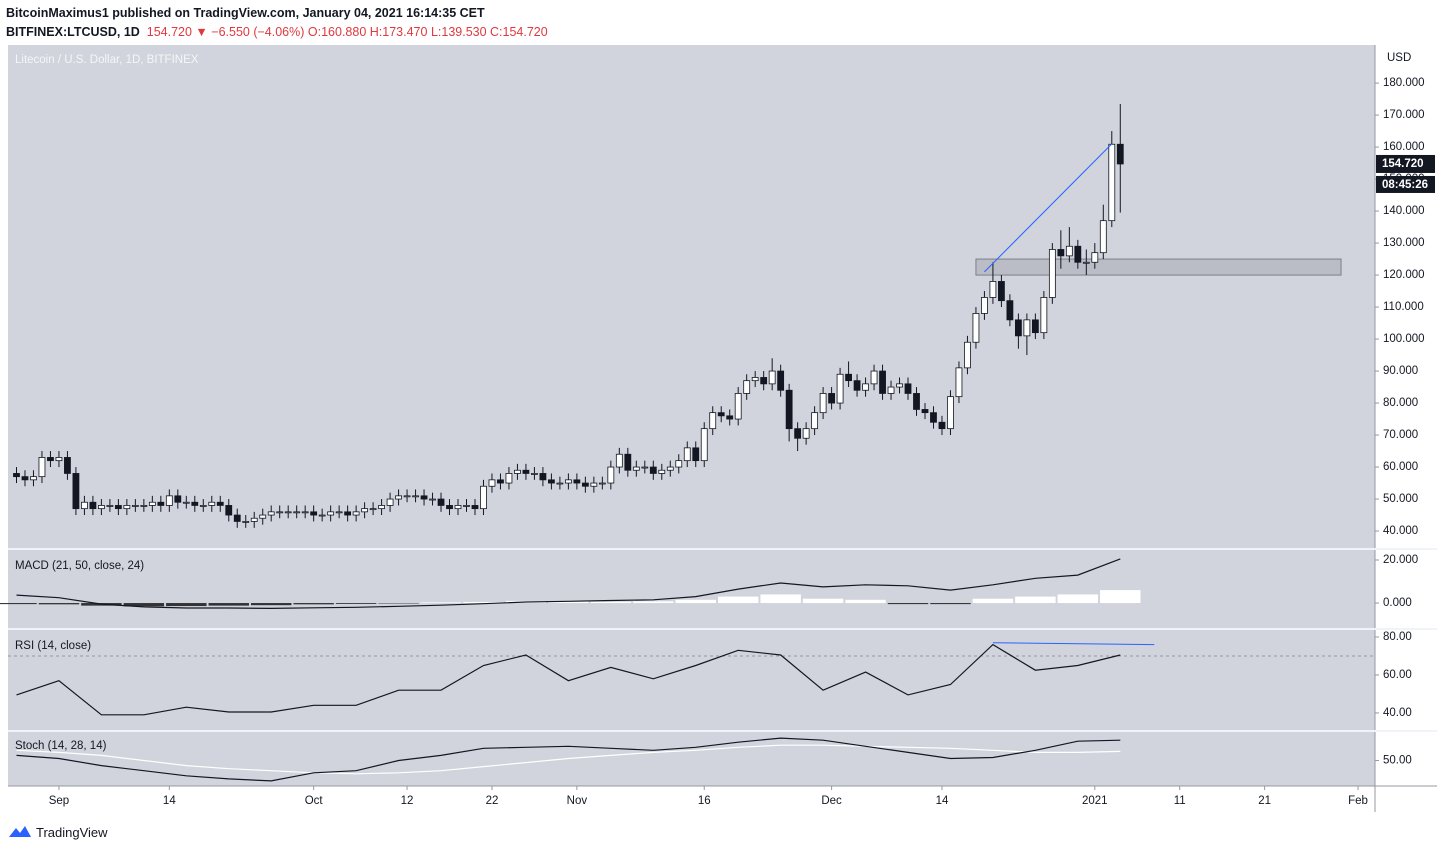 The width and height of the screenshot is (1445, 852). What do you see at coordinates (1400, 435) in the screenshot?
I see `y-tick-label: 70.000` at bounding box center [1400, 435].